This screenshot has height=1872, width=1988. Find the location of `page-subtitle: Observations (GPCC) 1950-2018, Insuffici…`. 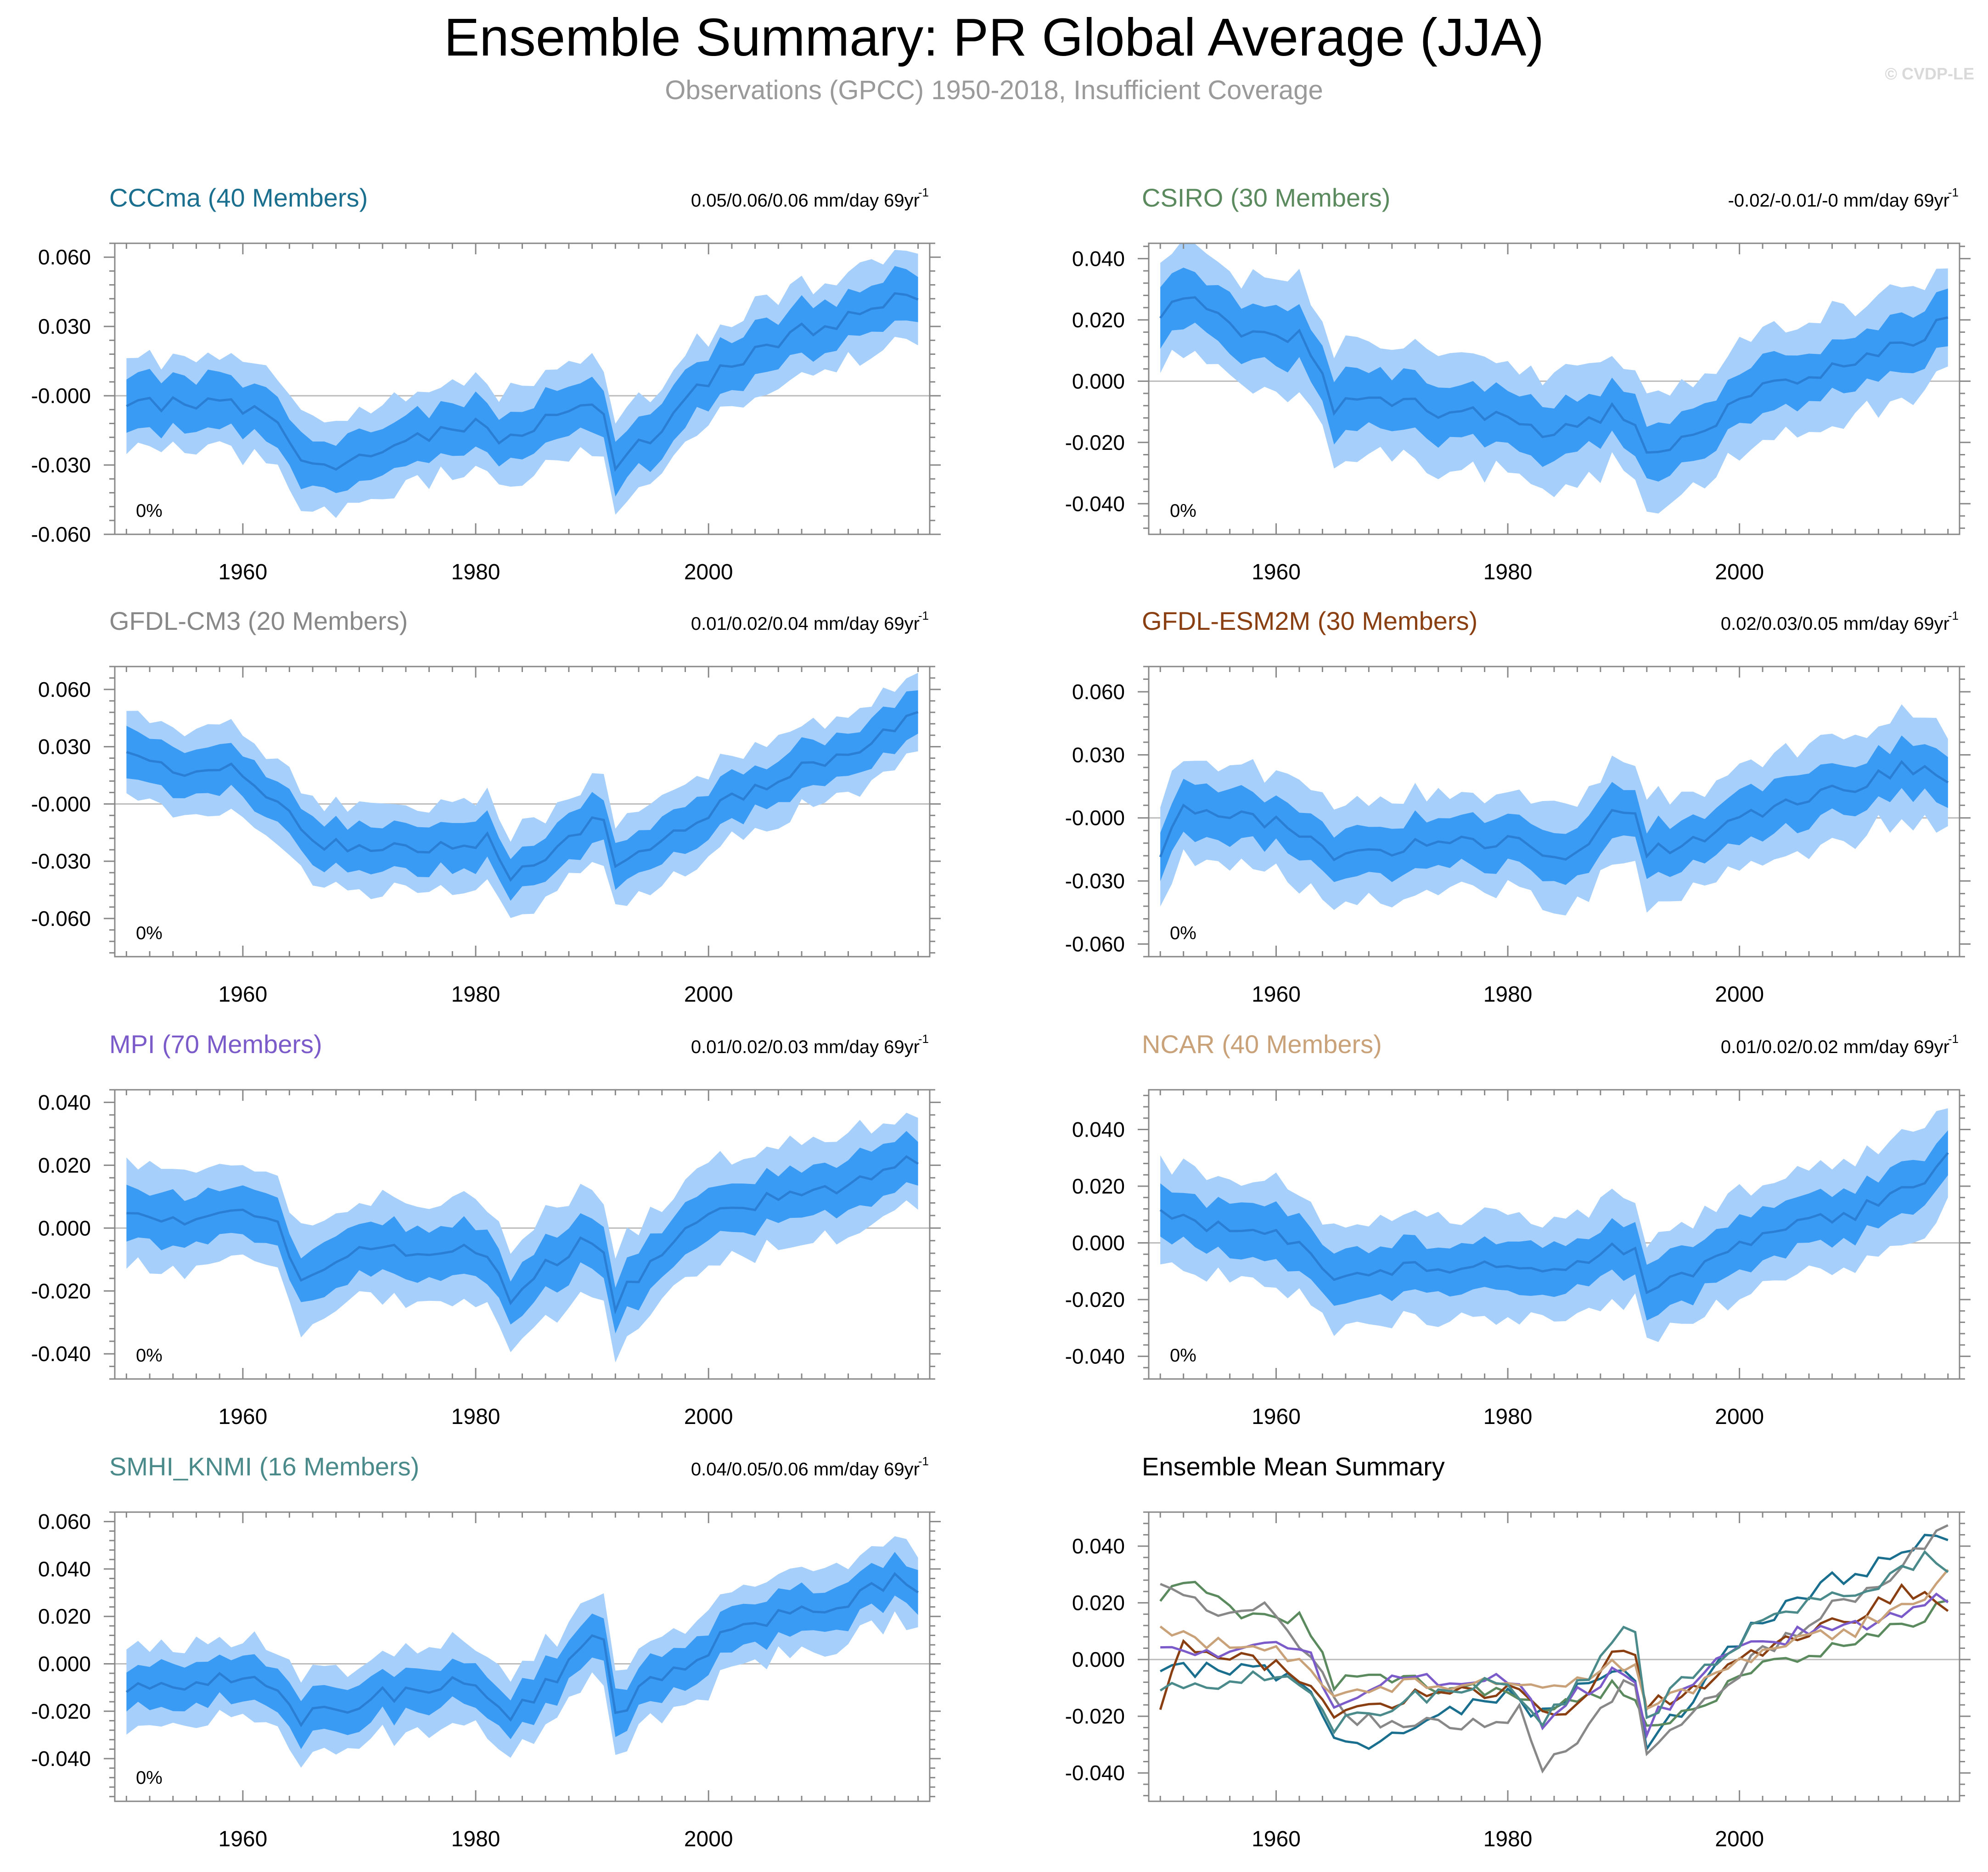

page-subtitle: Observations (GPCC) 1950-2018, Insuffici… is located at coordinates (994, 90).